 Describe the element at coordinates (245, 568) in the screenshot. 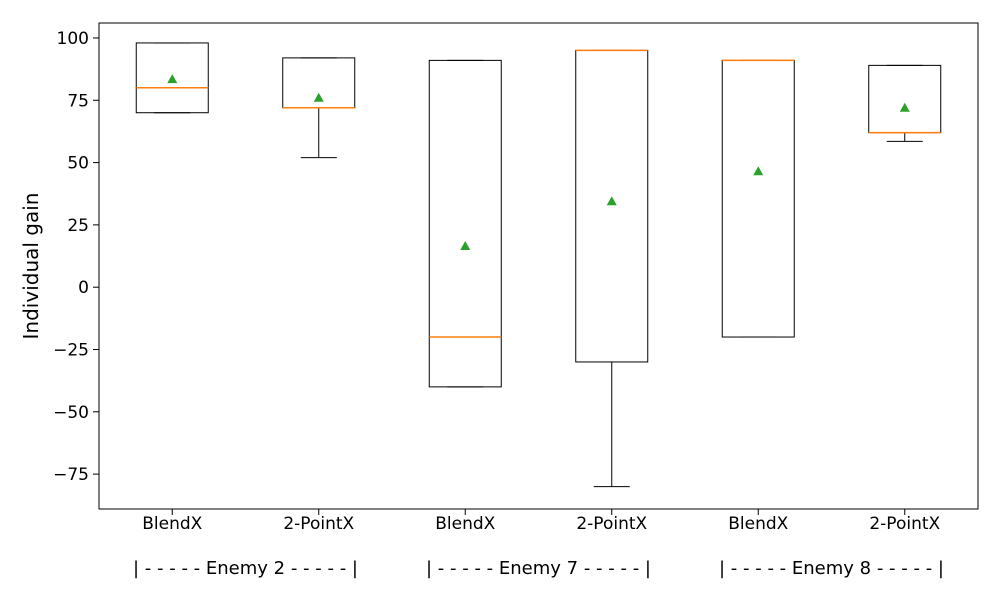

I see `group-label: | - - - - - Enemy 2 - - - - - |` at that location.